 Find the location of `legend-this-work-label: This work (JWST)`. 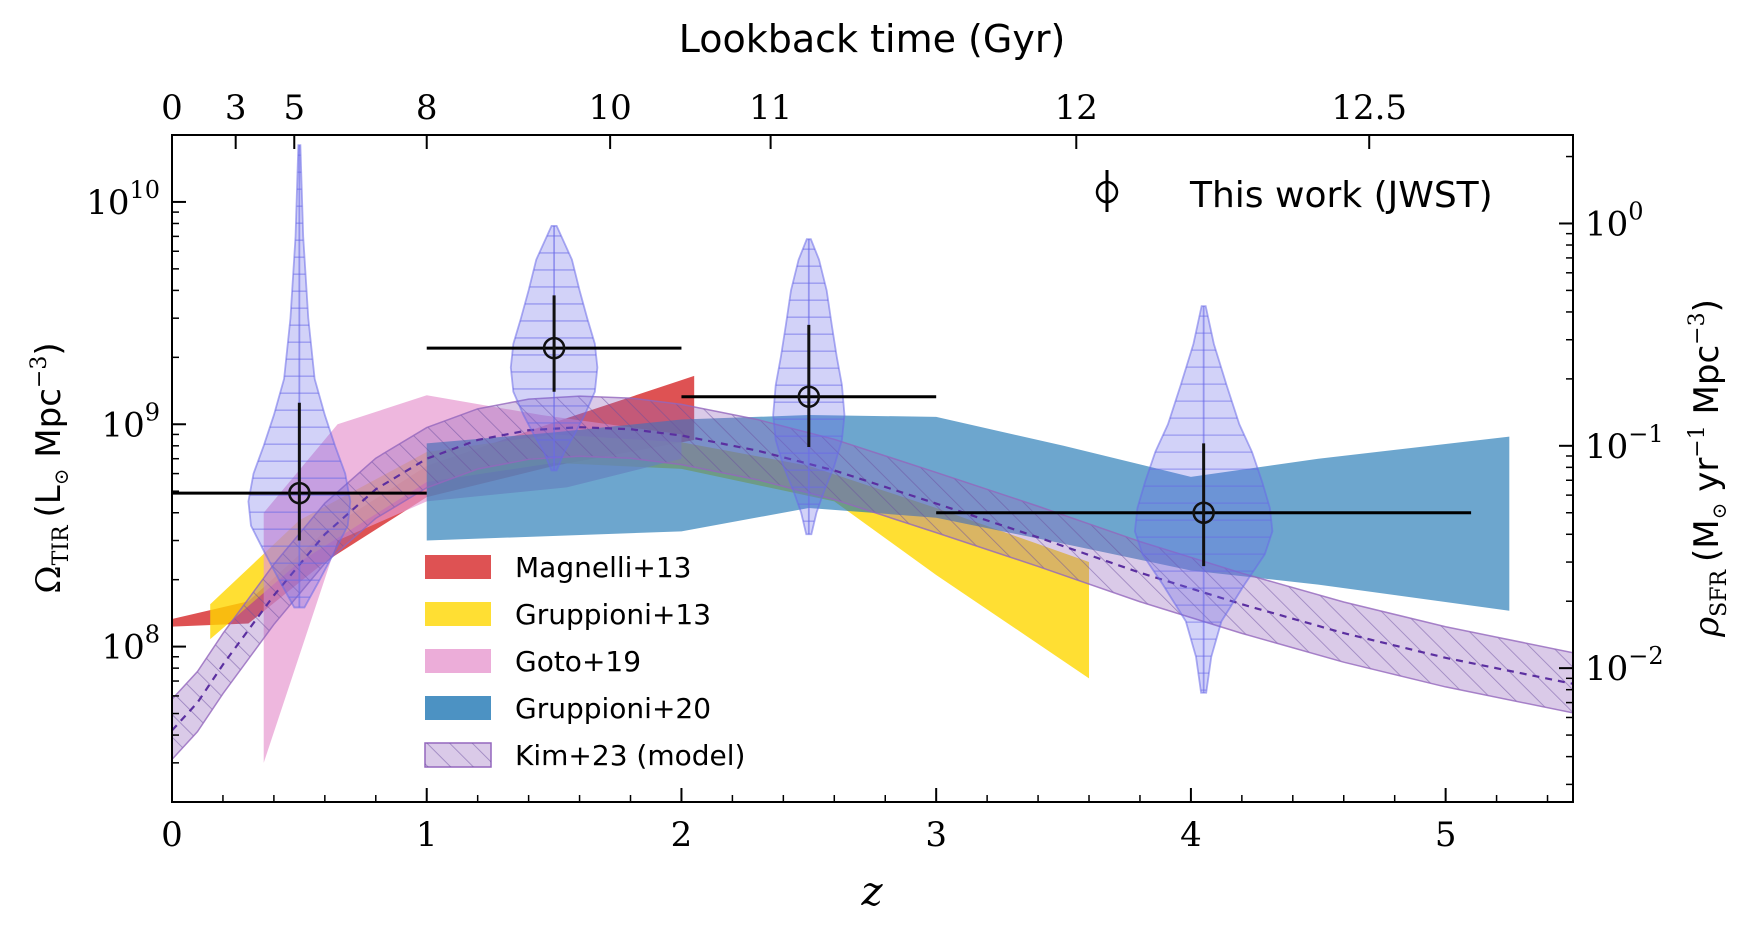

legend-this-work-label: This work (JWST) is located at coordinates (1341, 195).